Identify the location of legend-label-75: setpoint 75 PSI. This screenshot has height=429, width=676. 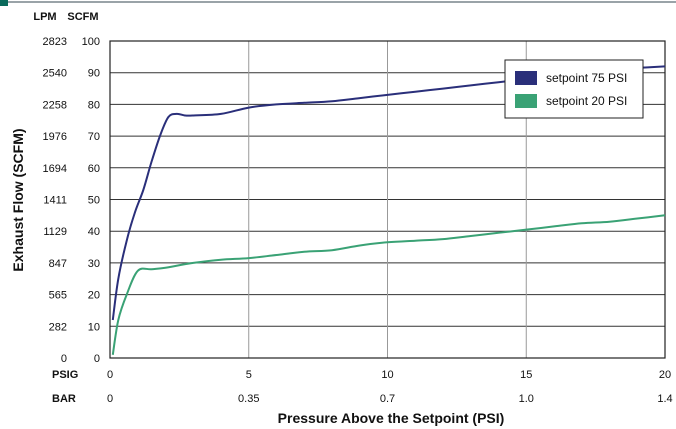
(586, 78).